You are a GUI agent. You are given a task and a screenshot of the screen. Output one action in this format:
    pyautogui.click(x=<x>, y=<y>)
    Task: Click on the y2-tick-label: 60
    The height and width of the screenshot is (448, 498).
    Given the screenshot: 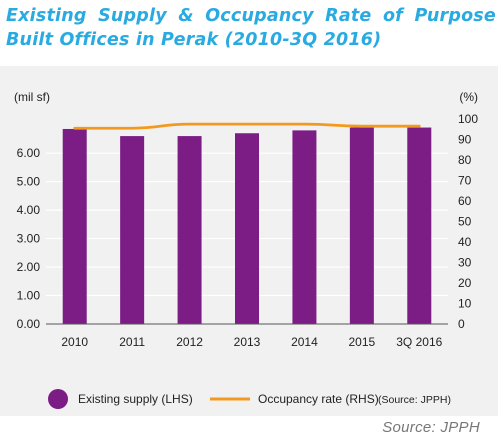 What is the action you would take?
    pyautogui.click(x=465, y=201)
    